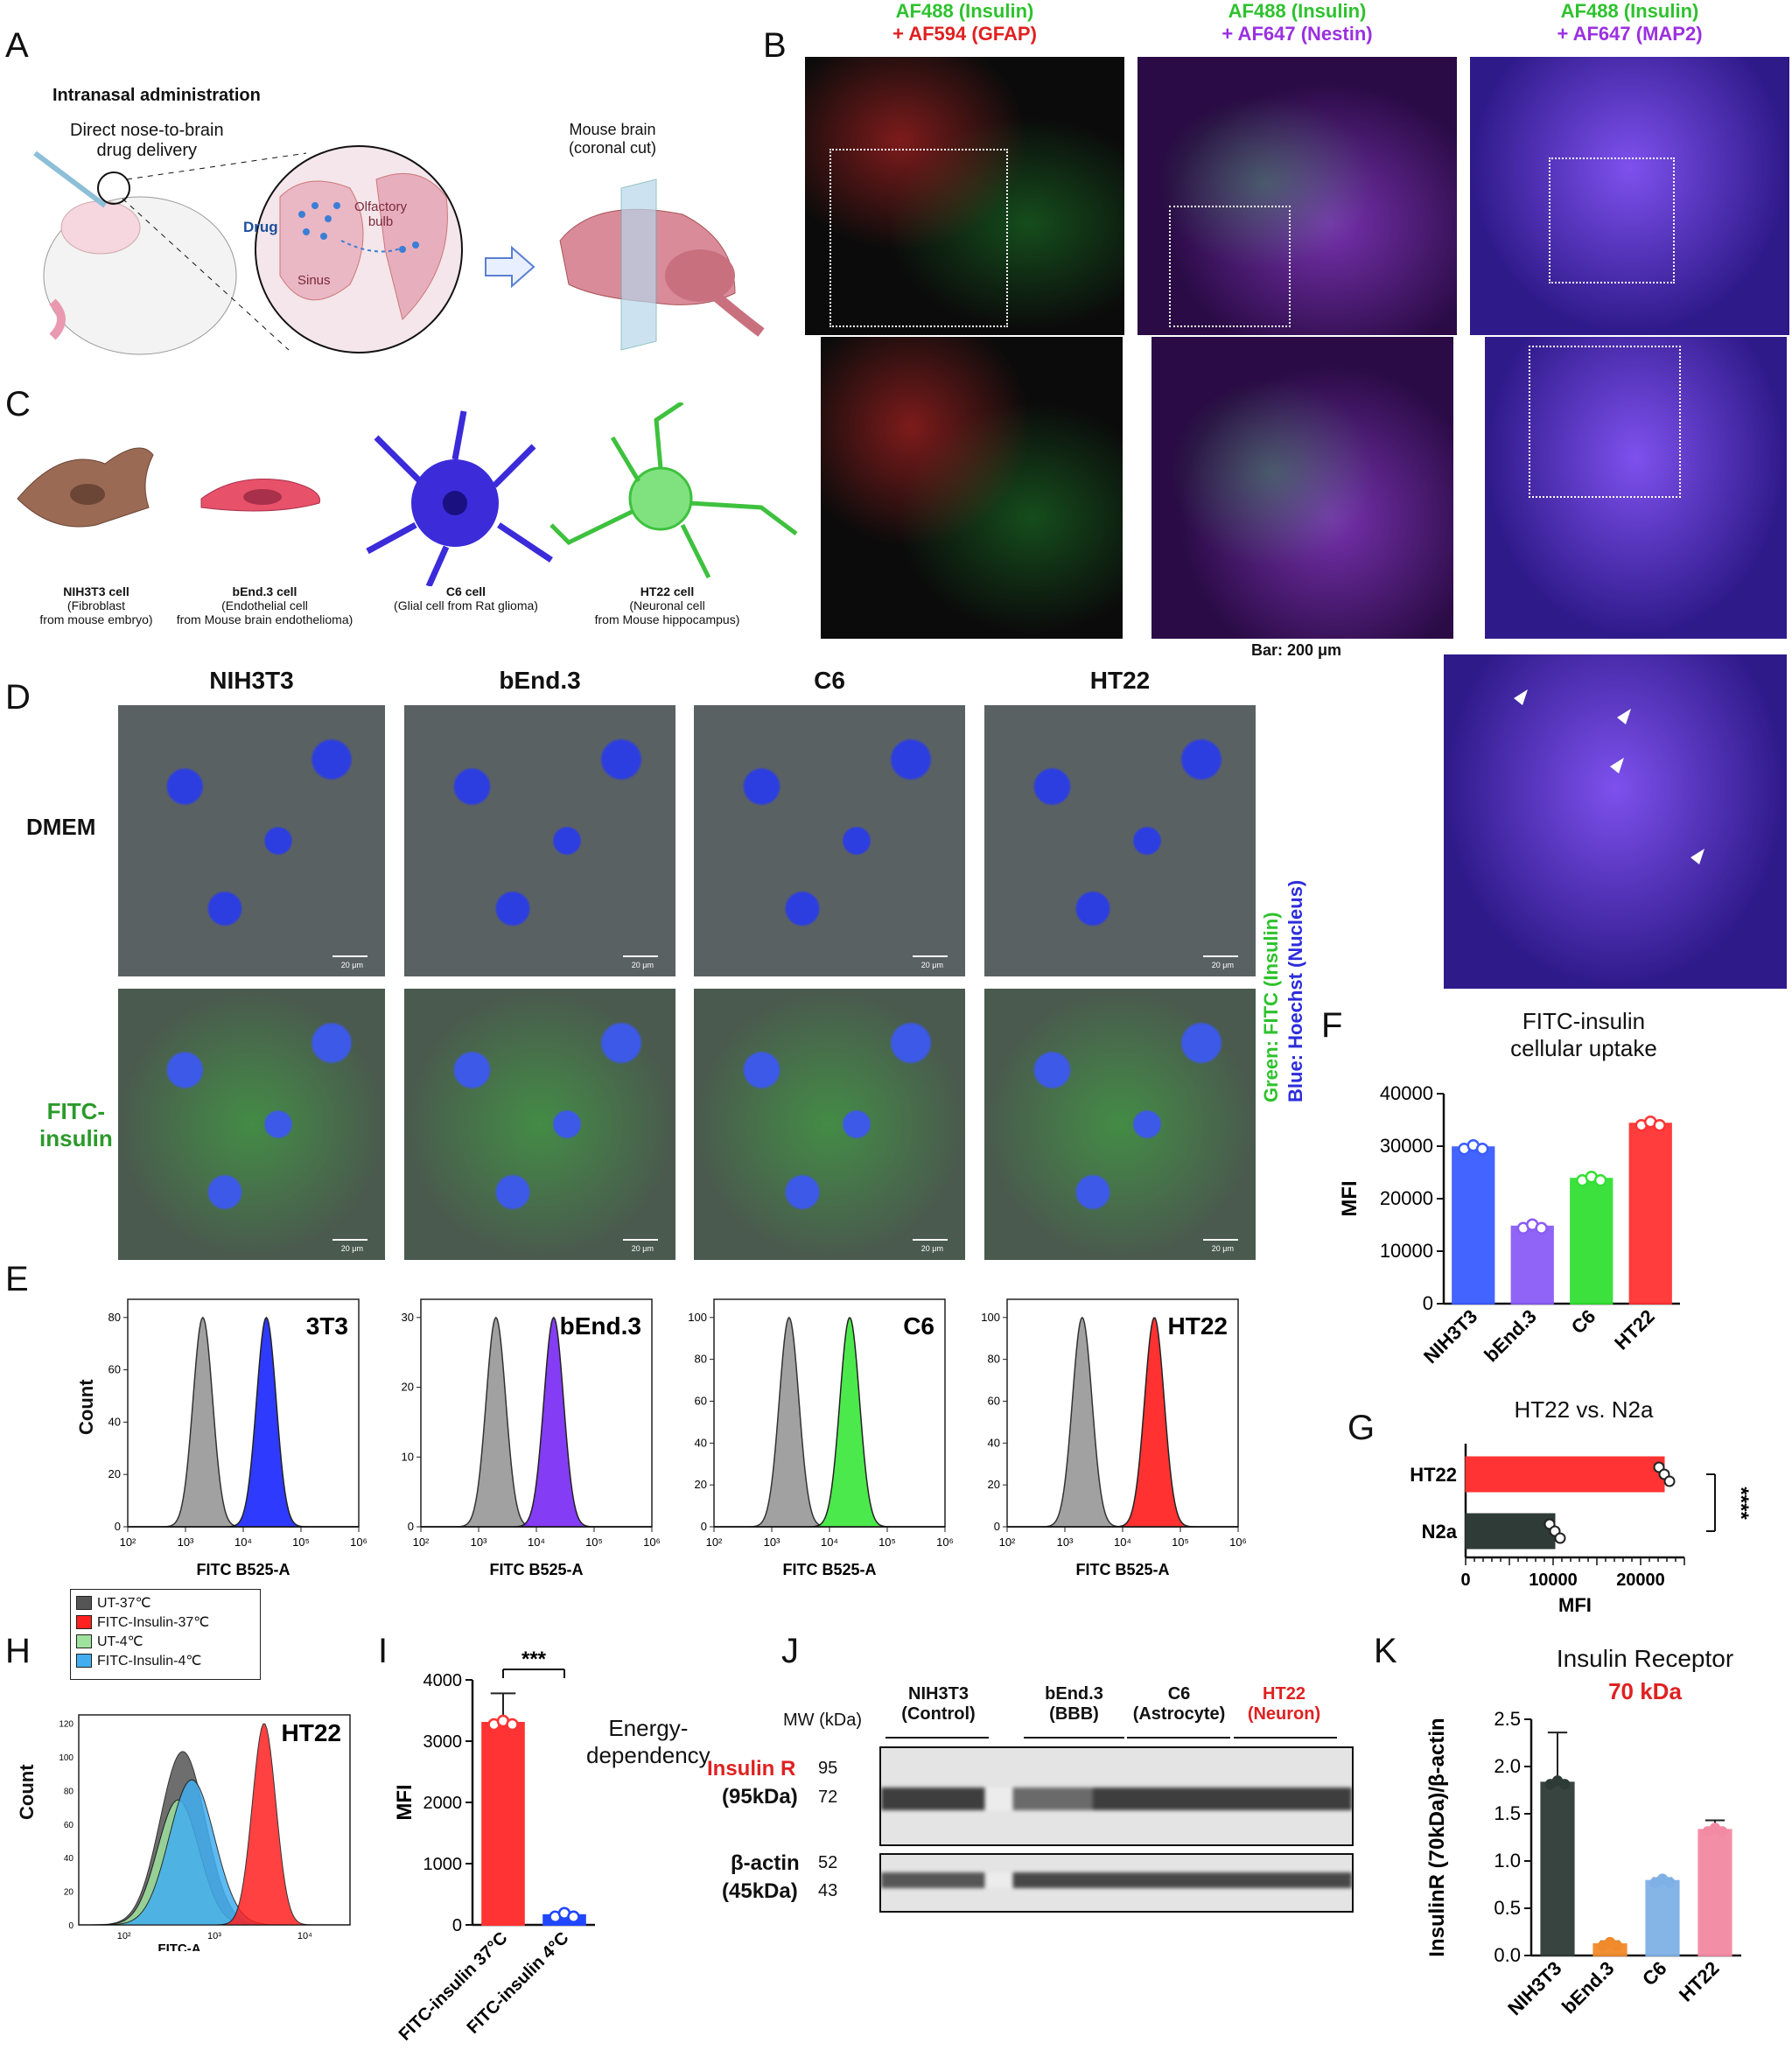 The height and width of the screenshot is (2064, 1792). I want to click on cell-desc-1: (Neuronal cell, so click(667, 605).